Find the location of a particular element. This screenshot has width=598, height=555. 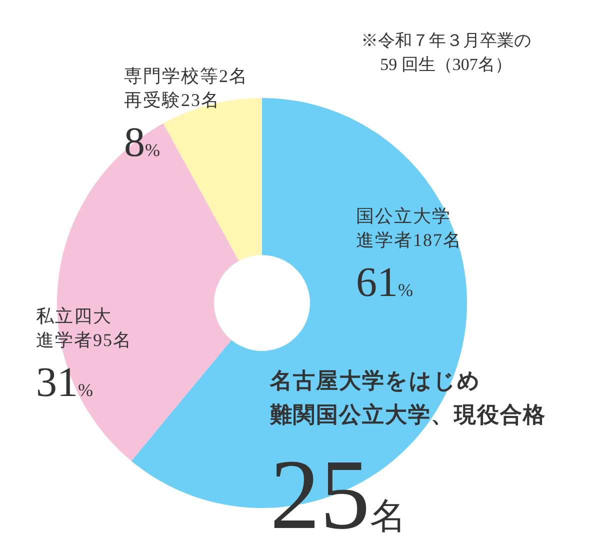

data-label: 31% is located at coordinates (64, 383).